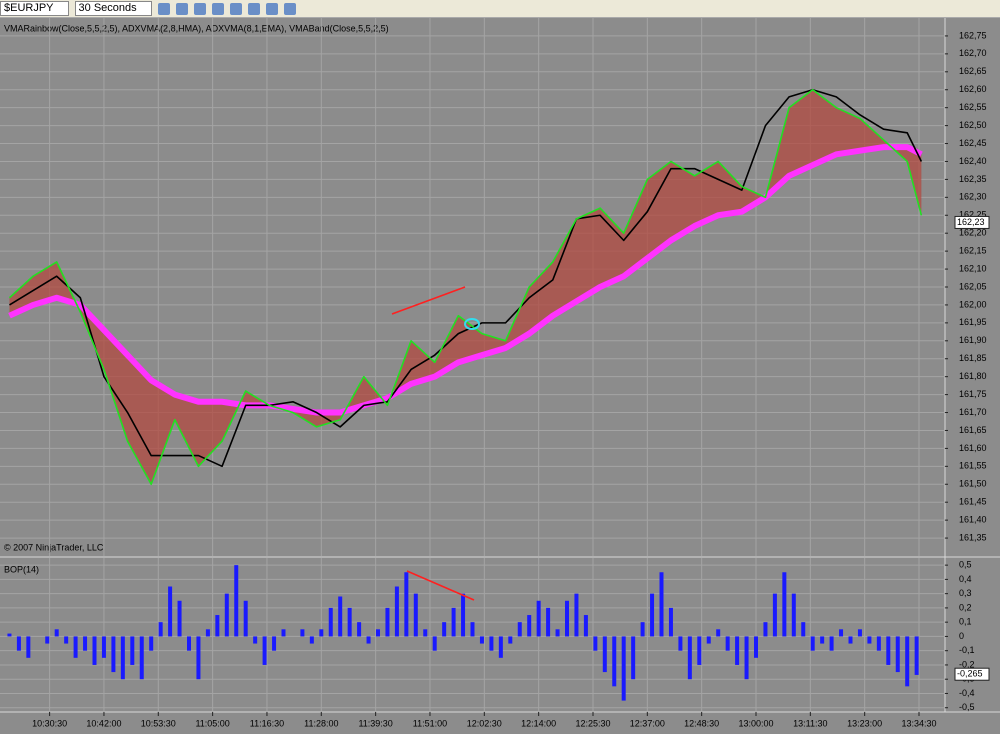 This screenshot has height=734, width=1000. What do you see at coordinates (113, 8) in the screenshot?
I see `interval-select: 30 Seconds` at bounding box center [113, 8].